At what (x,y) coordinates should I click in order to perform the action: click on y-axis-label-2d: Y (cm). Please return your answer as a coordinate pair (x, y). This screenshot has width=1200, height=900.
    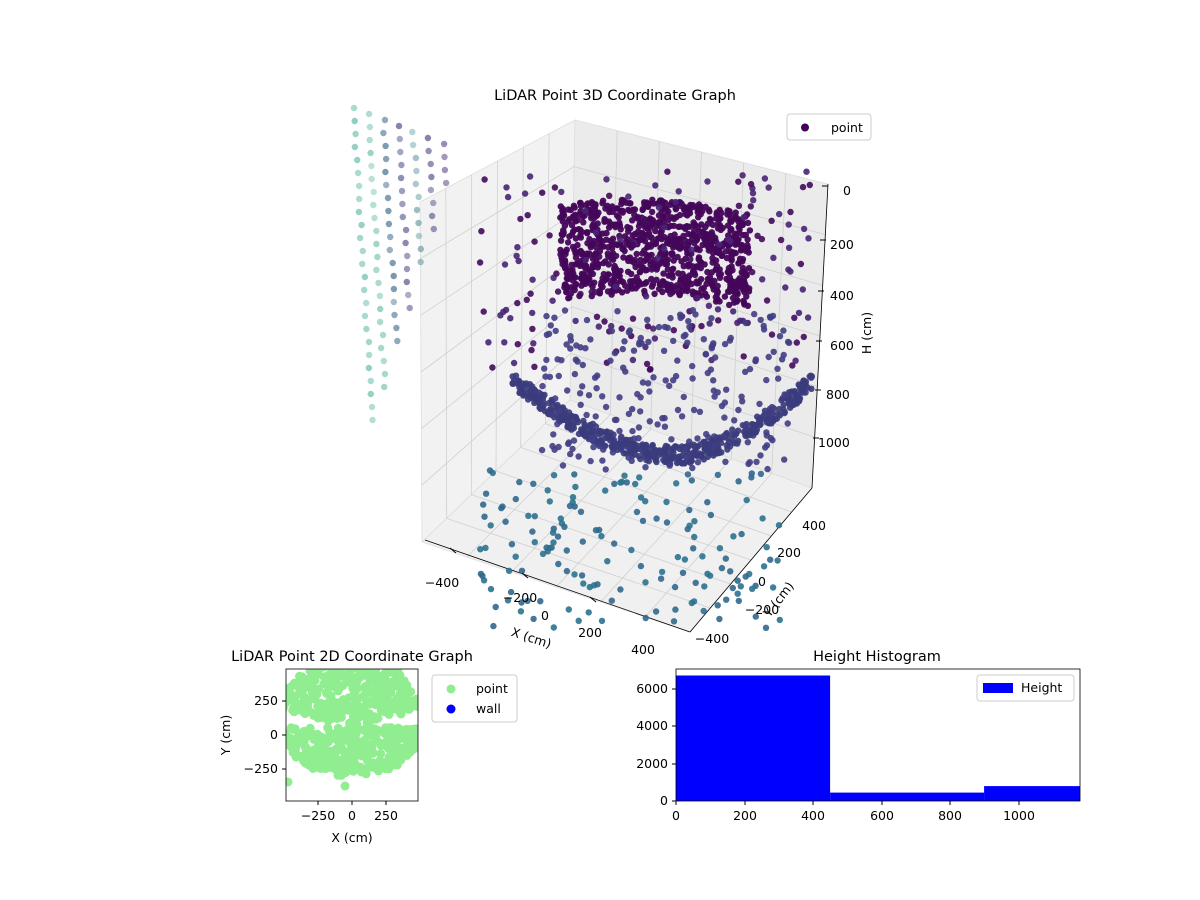
    Looking at the image, I should click on (225, 735).